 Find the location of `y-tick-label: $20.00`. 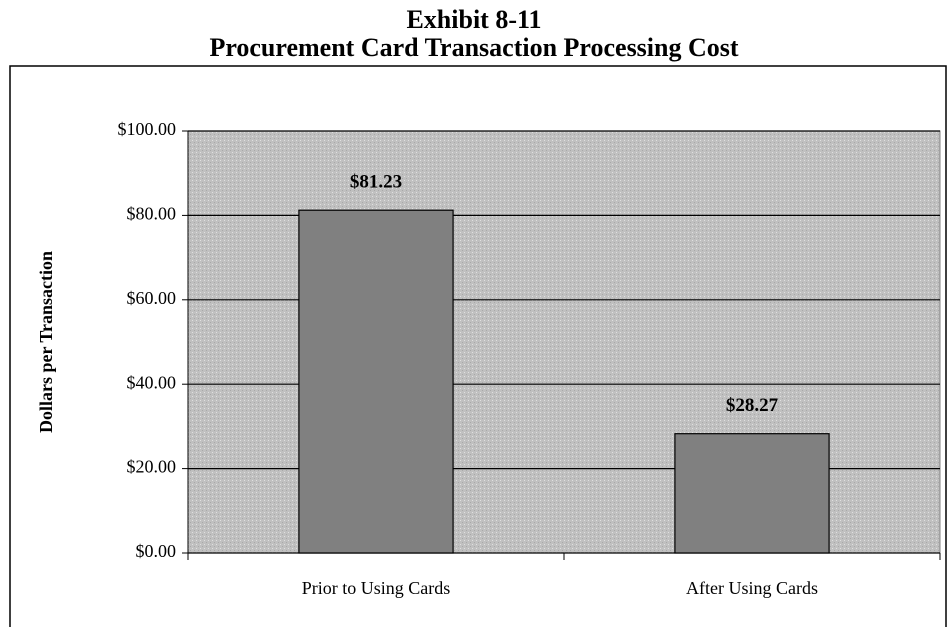

y-tick-label: $20.00 is located at coordinates (152, 467).